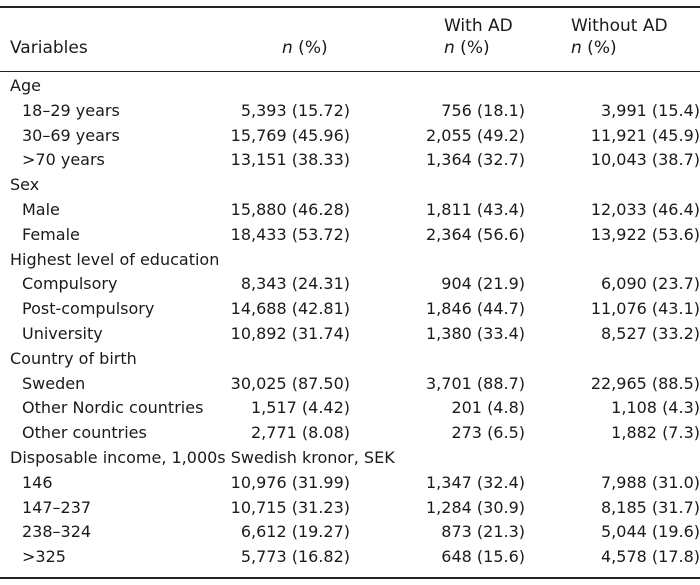 The width and height of the screenshot is (700, 585). What do you see at coordinates (300, 408) in the screenshot?
I see `total-cell: 1,517 (4.42)` at bounding box center [300, 408].